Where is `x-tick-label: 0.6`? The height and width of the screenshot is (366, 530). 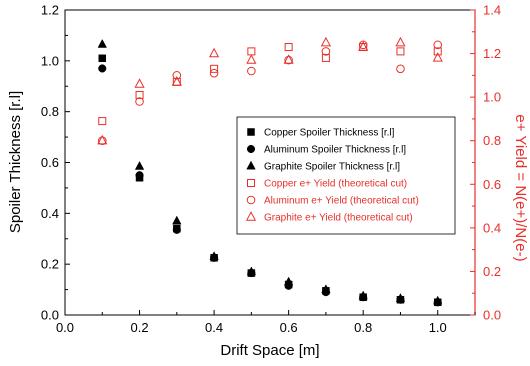
x-tick-label: 0.6 is located at coordinates (289, 327).